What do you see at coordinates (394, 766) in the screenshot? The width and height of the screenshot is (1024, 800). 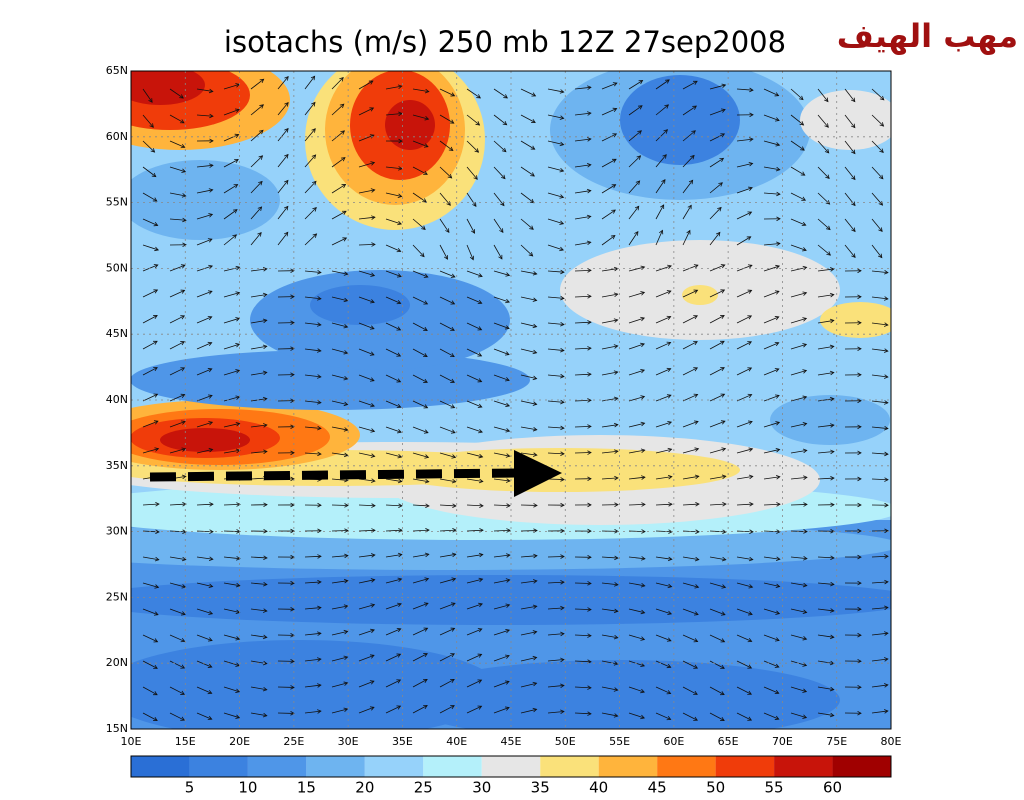 I see `colorbar-swatch` at bounding box center [394, 766].